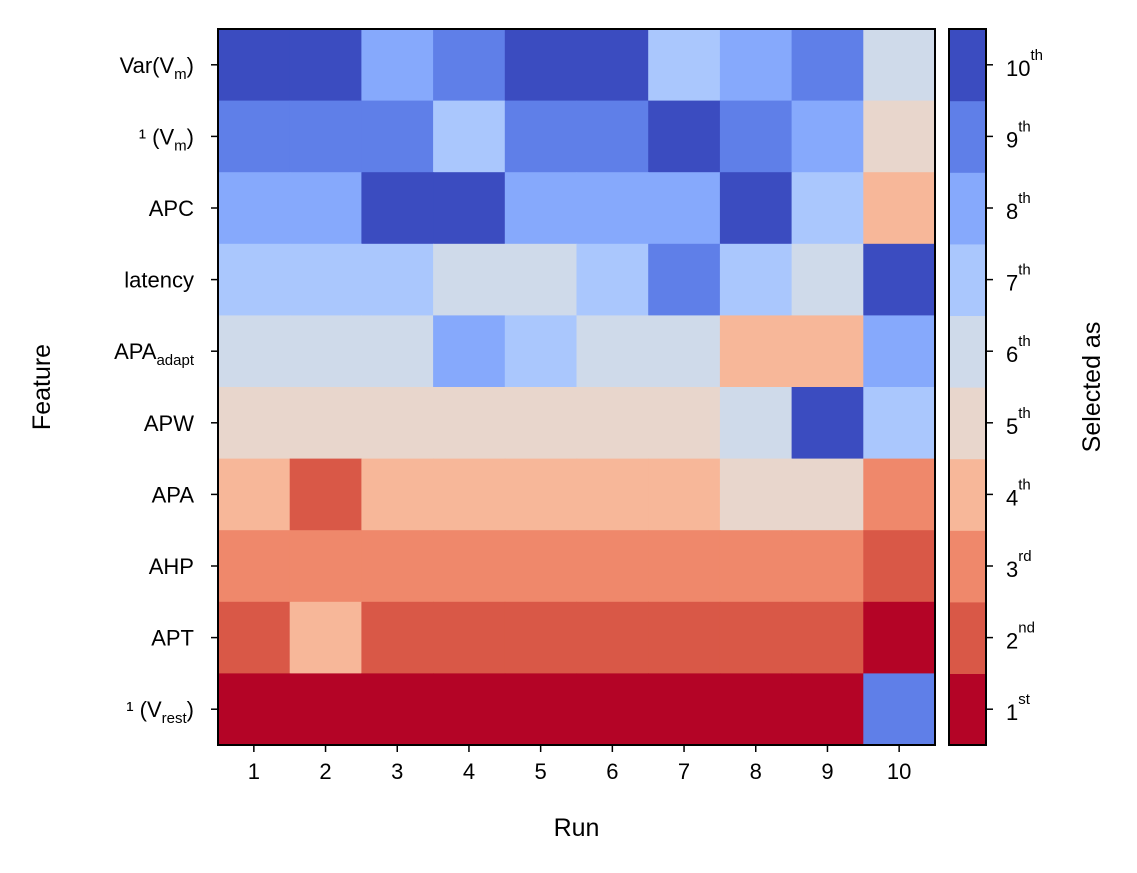  Describe the element at coordinates (469, 771) in the screenshot. I see `x-tick-label: 4` at that location.